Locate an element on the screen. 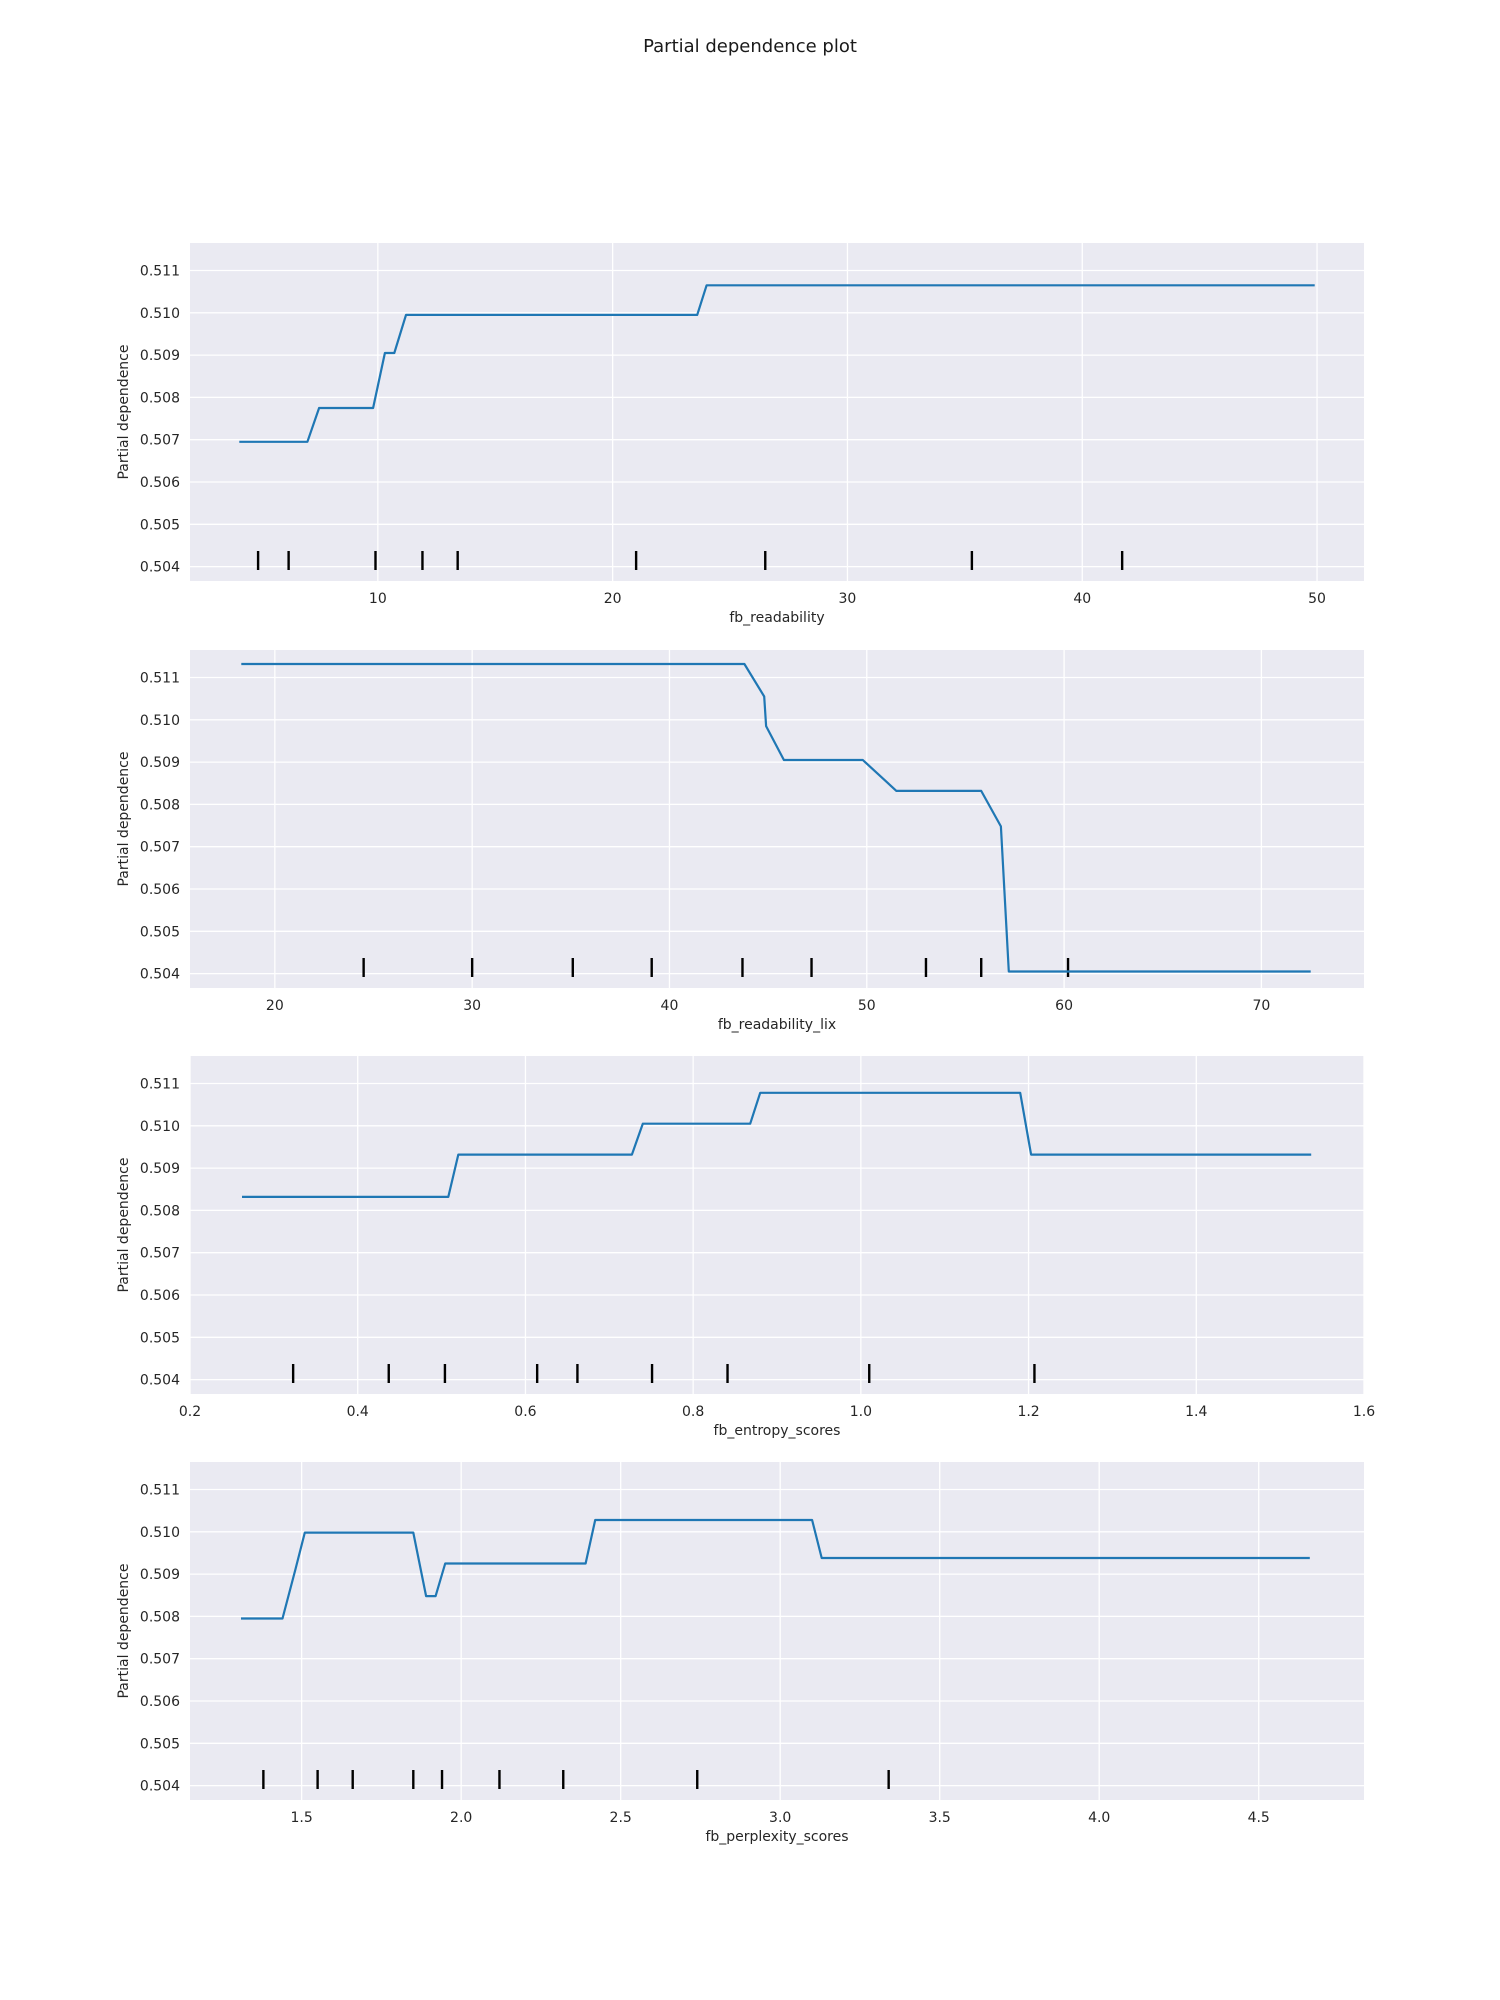 The image size is (1500, 2000). x-tick-label: 1.0 is located at coordinates (861, 1412).